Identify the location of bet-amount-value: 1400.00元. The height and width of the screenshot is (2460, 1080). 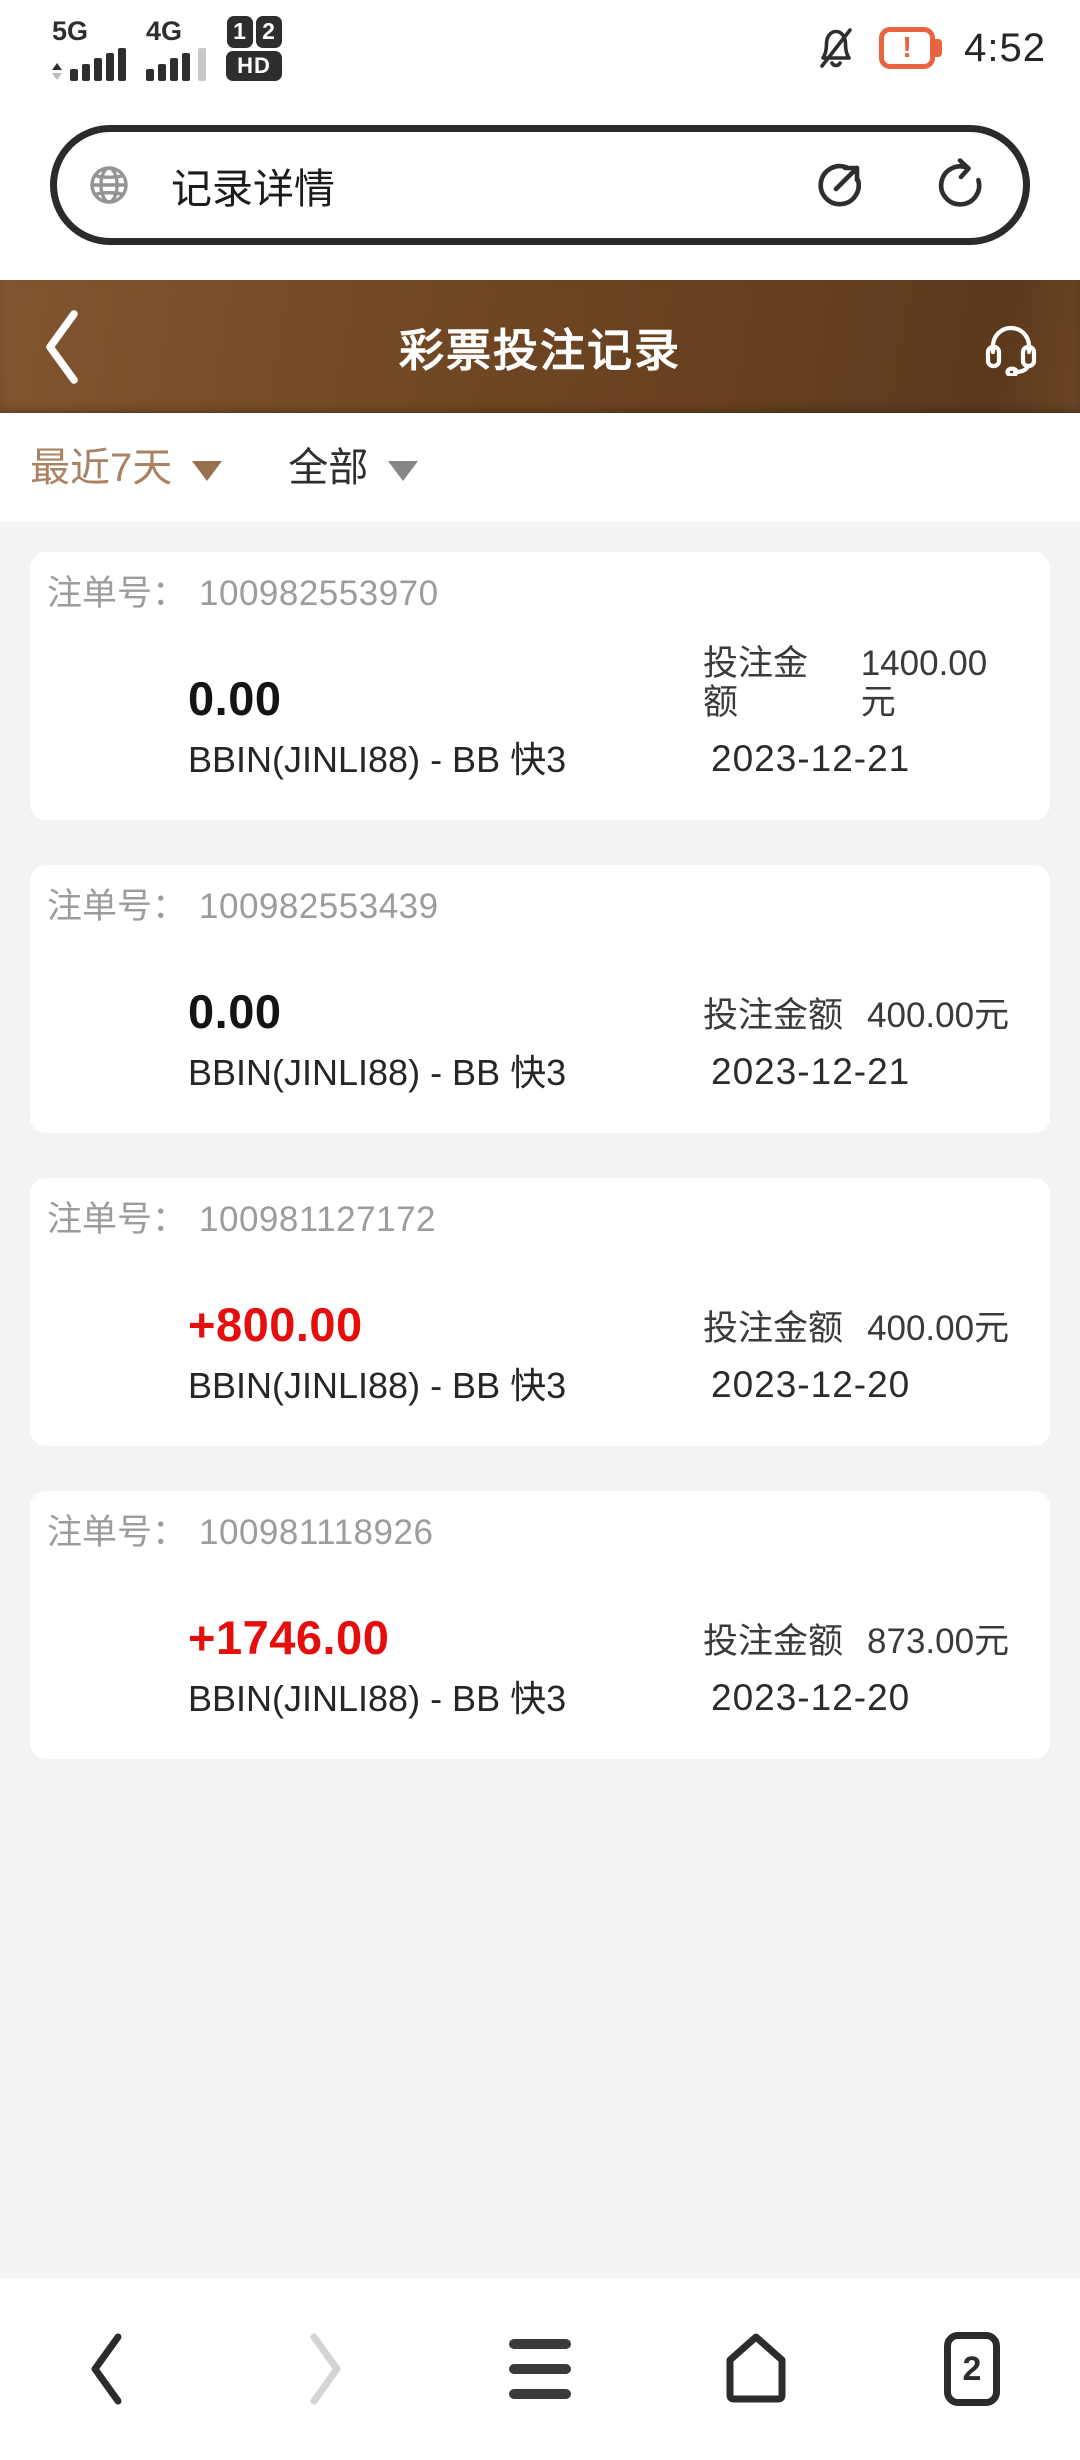
(924, 683).